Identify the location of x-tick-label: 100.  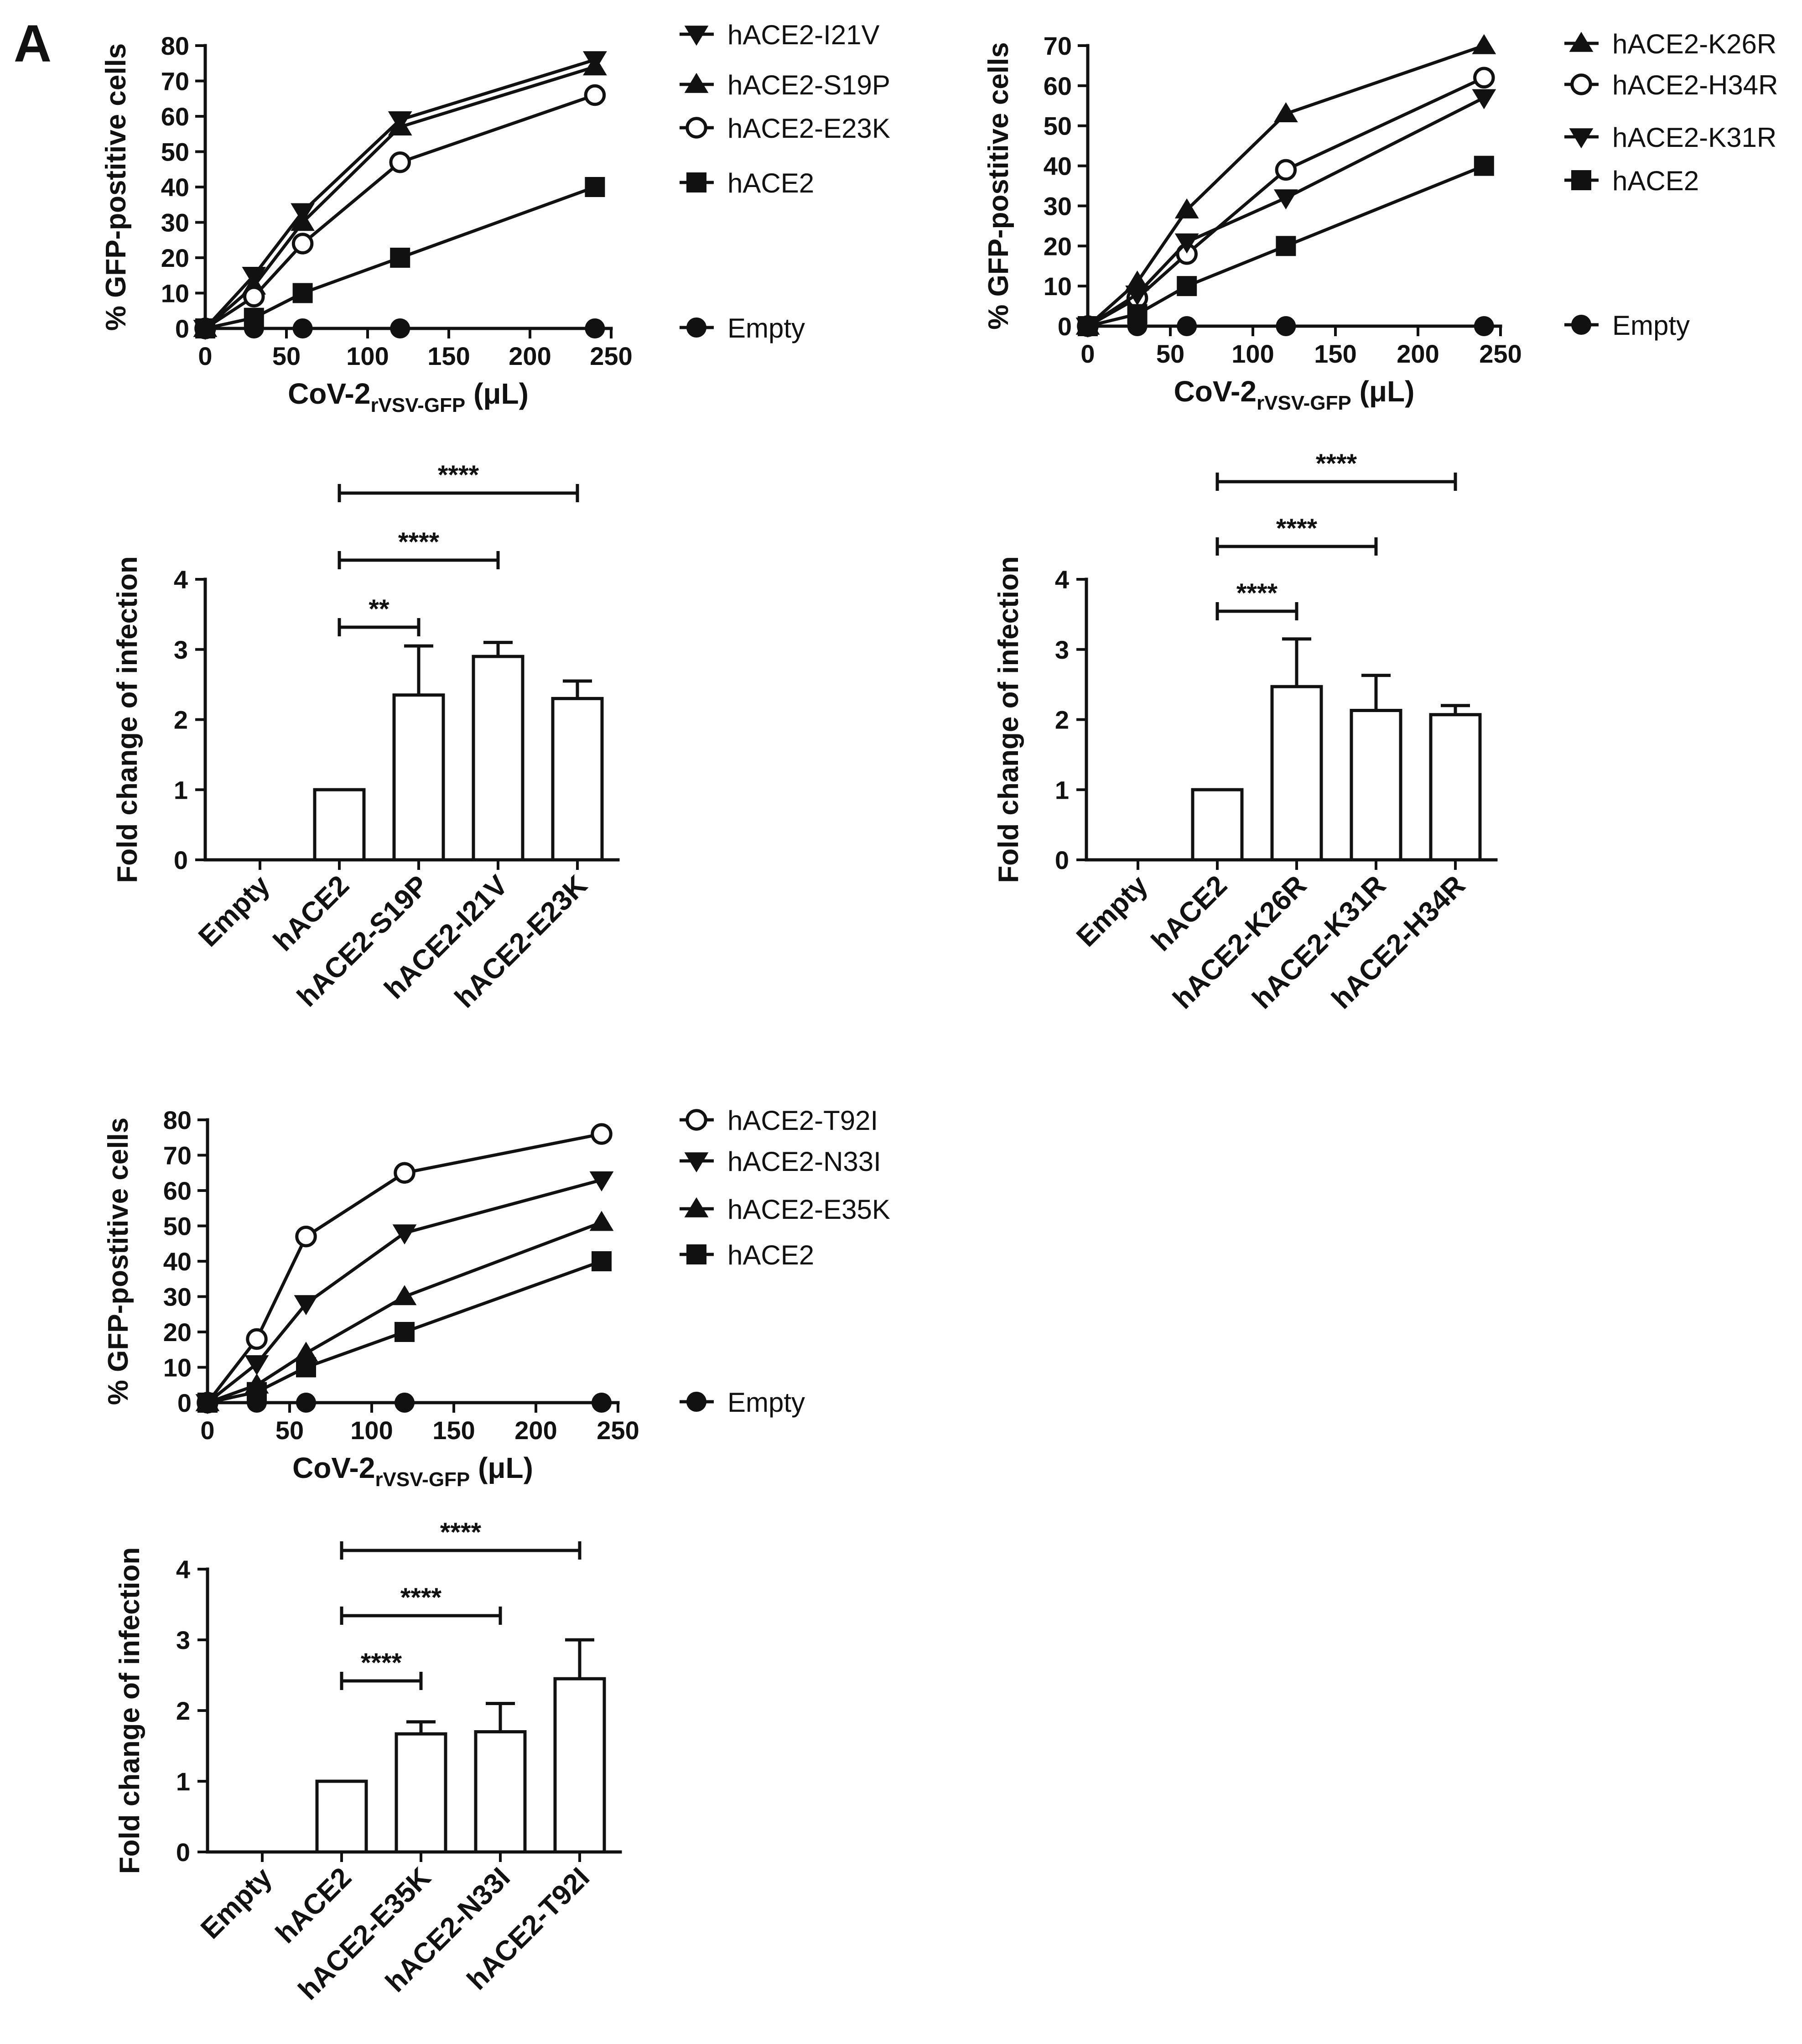
(367, 356).